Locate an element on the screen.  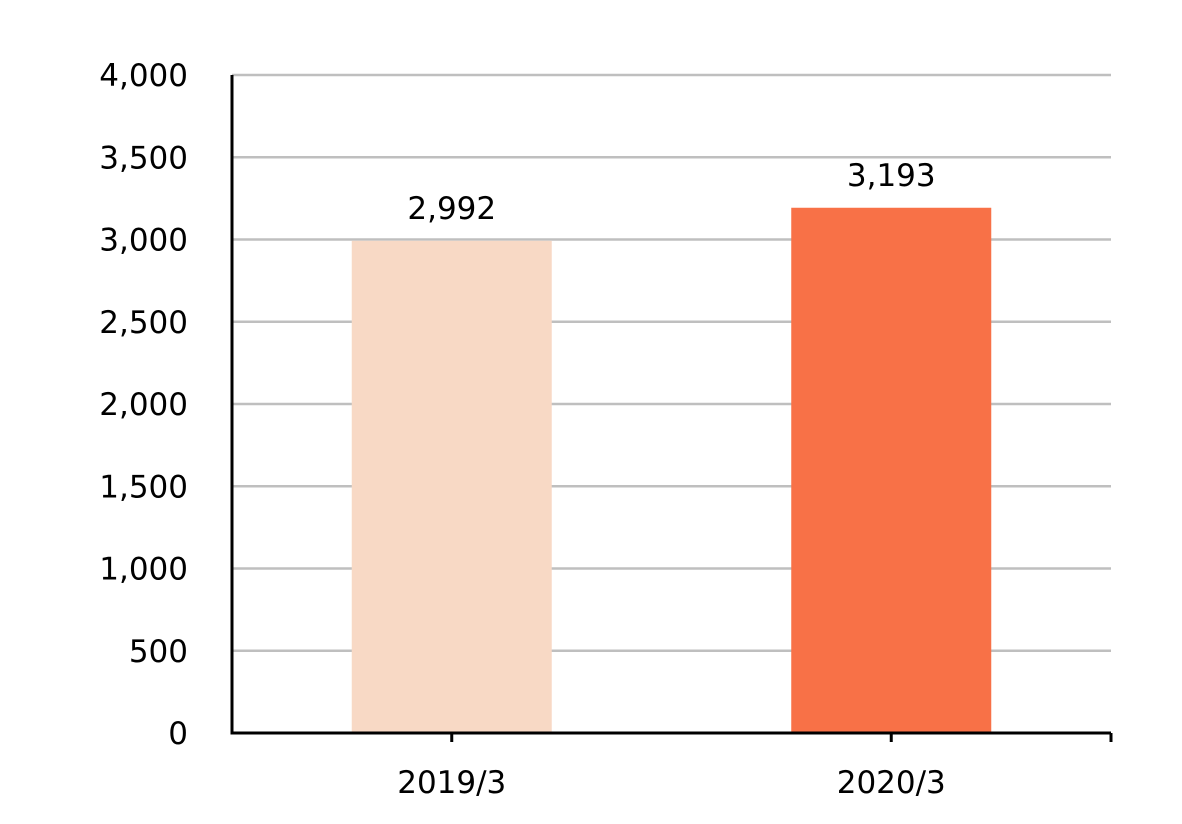
data-label-0: 2,992 is located at coordinates (451, 209).